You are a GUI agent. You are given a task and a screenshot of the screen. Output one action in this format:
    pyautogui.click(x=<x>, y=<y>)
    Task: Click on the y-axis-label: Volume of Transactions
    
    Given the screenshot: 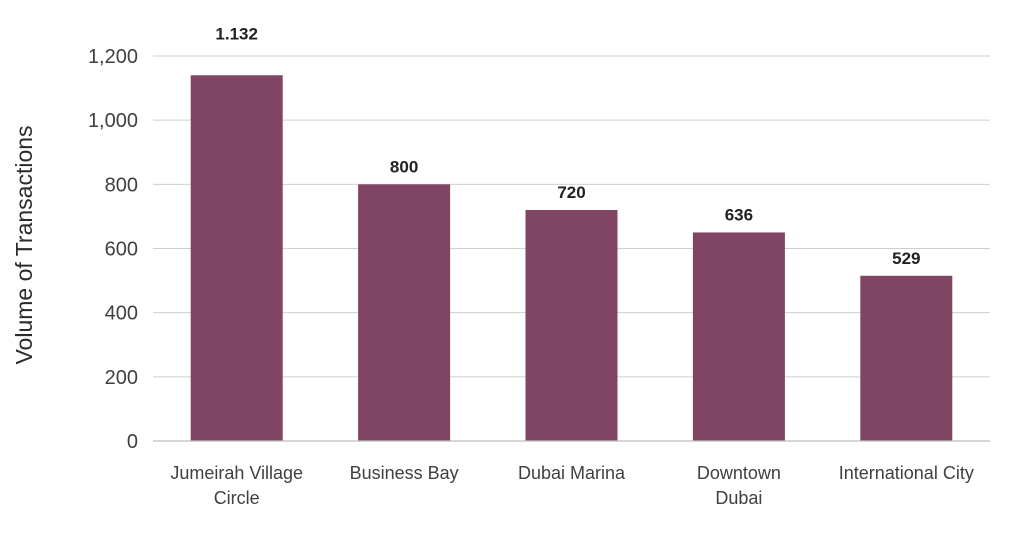 What is the action you would take?
    pyautogui.click(x=24, y=244)
    